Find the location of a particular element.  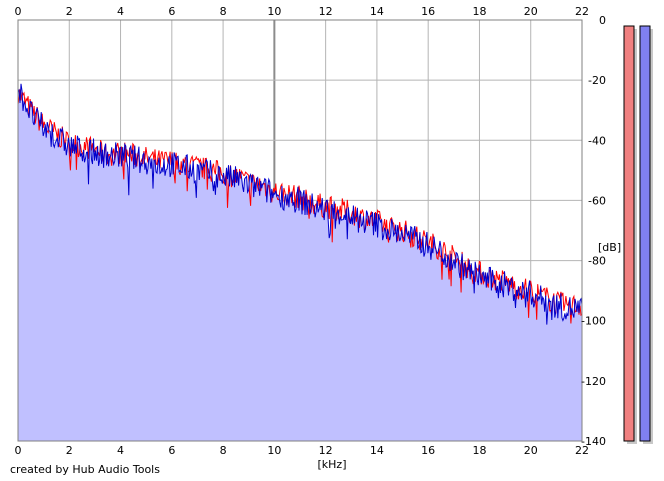

x-axis-bottom-labels: 0 2 4 6 8 10 12 14 16 18 20 22 is located at coordinates (302, 450).